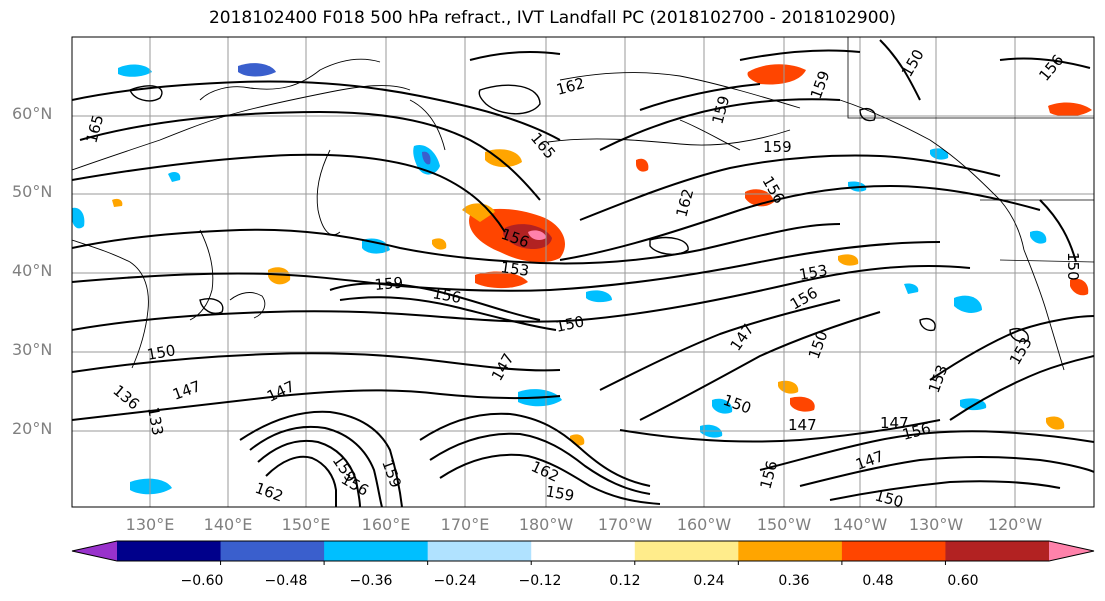 The image size is (1105, 601). I want to click on lat-label-30n: 30°N, so click(32, 349).